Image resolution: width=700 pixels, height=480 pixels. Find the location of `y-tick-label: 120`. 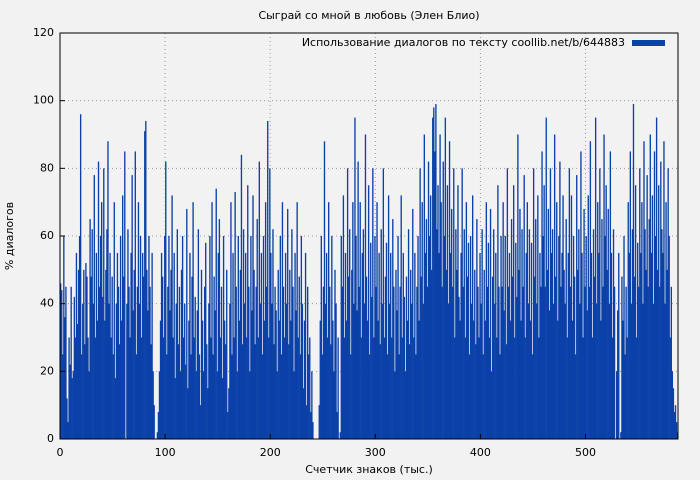

y-tick-label: 120 is located at coordinates (43, 32).